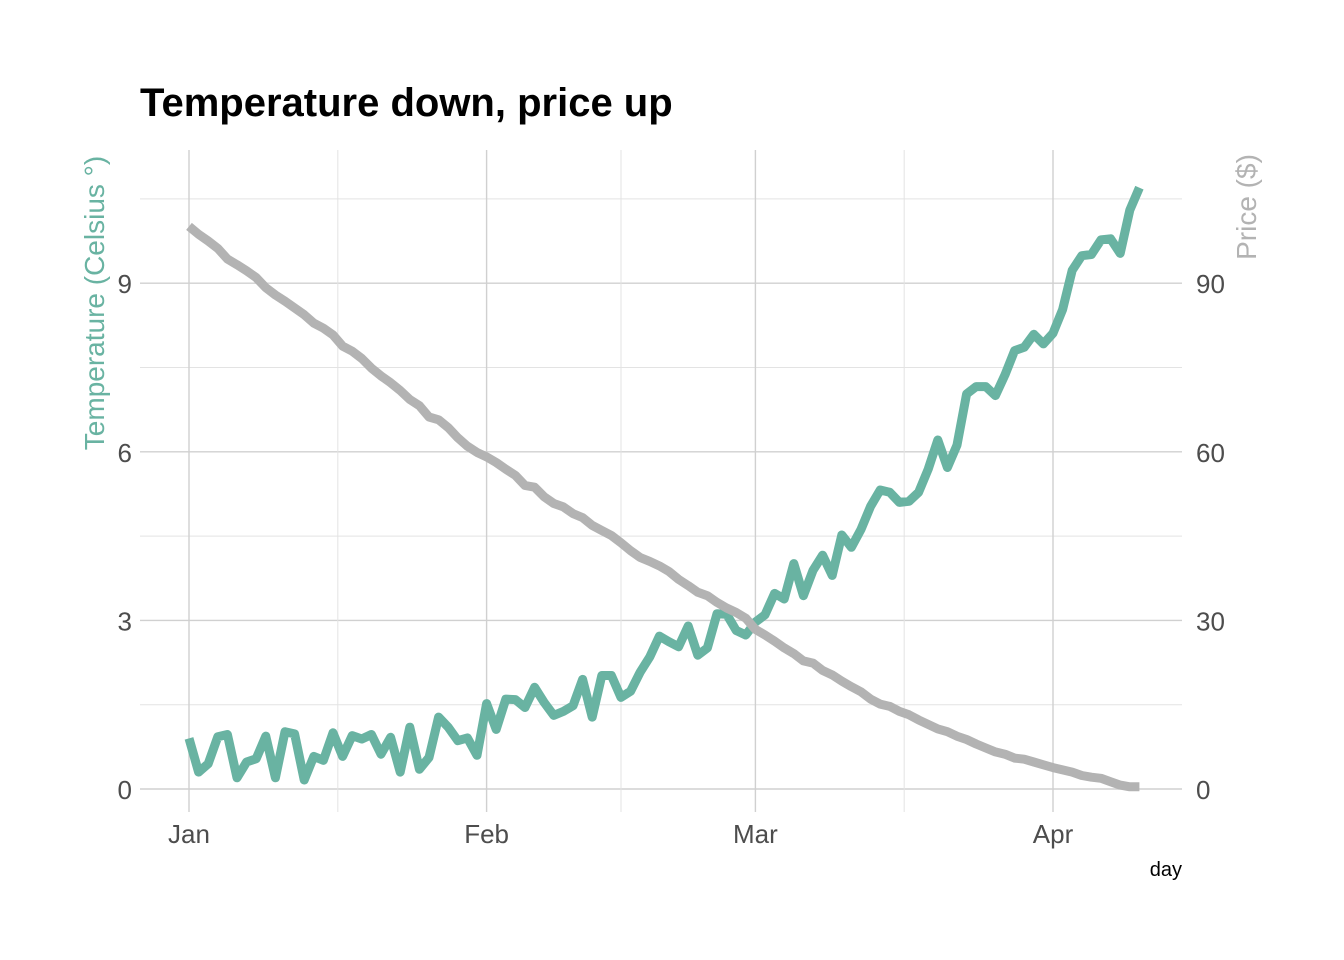  Describe the element at coordinates (1053, 834) in the screenshot. I see `x-tick-label: Apr` at that location.